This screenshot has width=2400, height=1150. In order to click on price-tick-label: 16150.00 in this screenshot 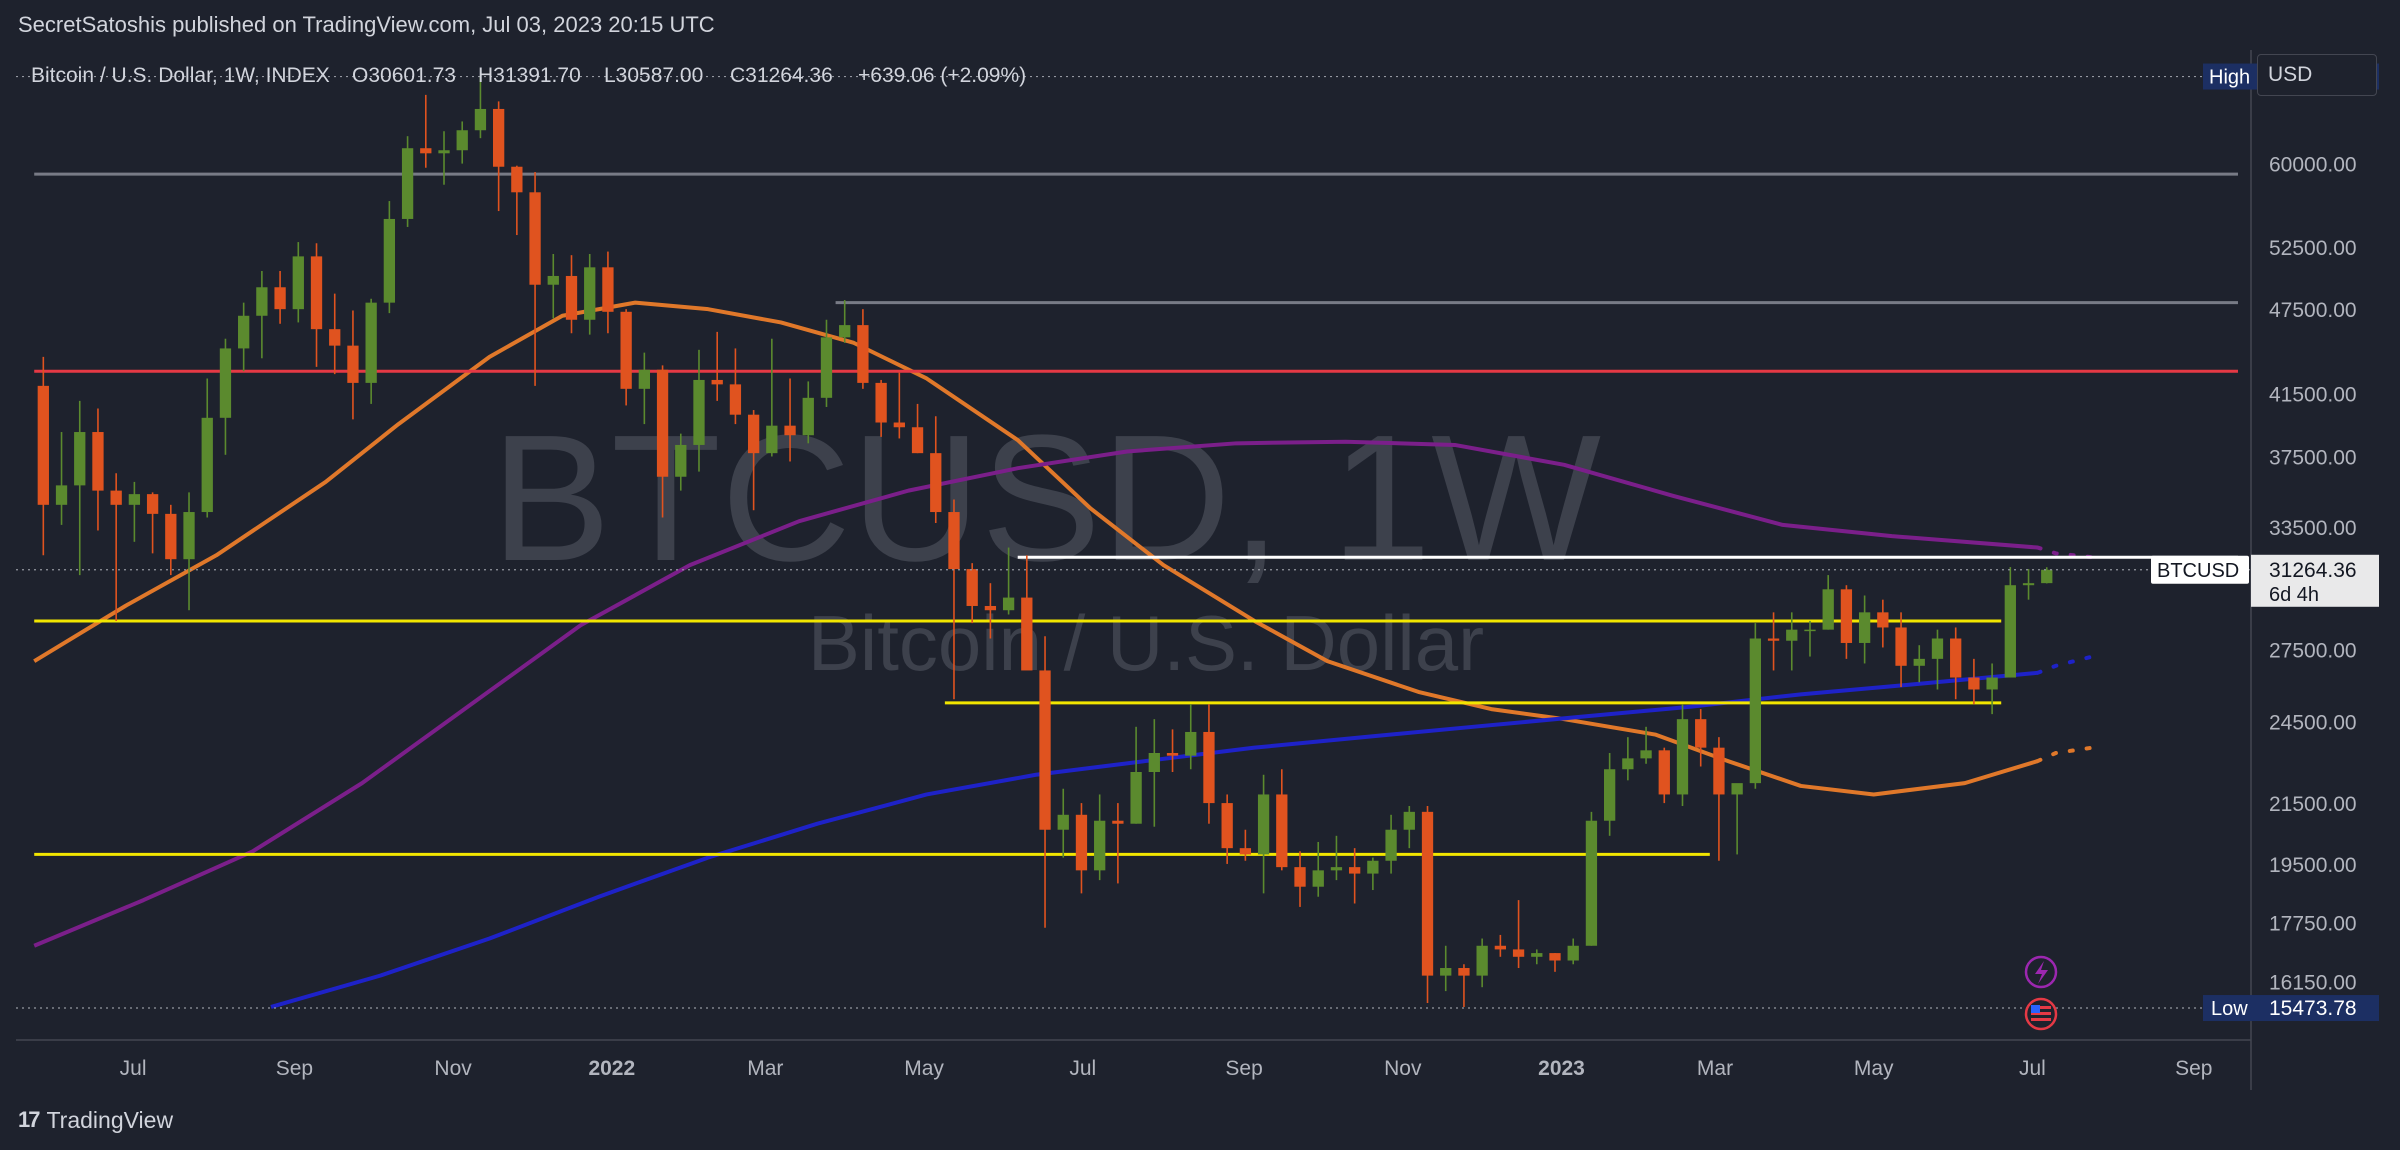, I will do `click(2313, 982)`.